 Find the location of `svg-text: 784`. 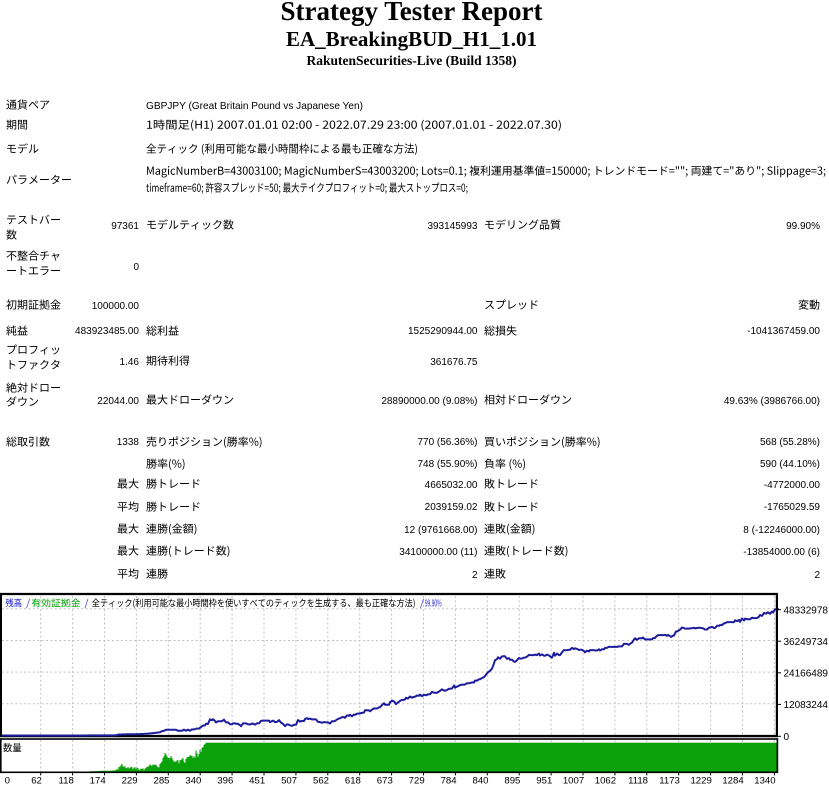

svg-text: 784 is located at coordinates (449, 780).